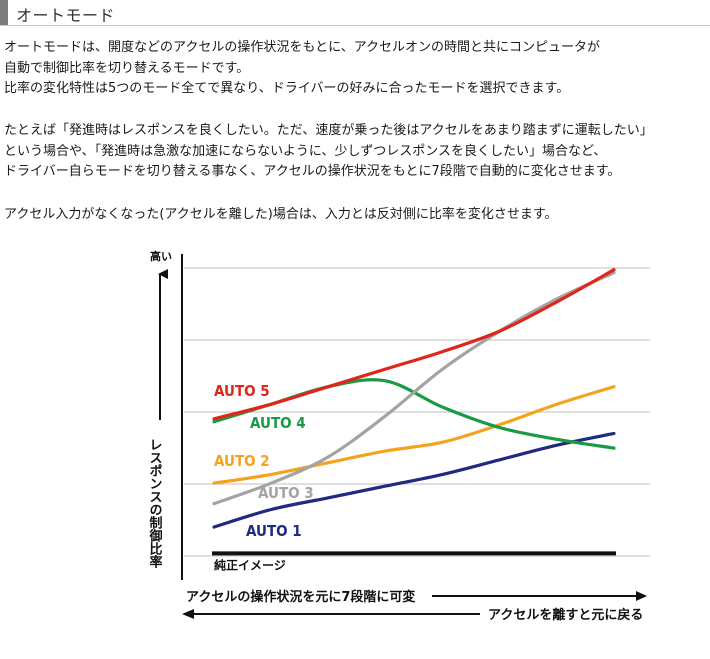 The height and width of the screenshot is (659, 710). What do you see at coordinates (188, 614) in the screenshot?
I see `x-axis-backward-arrowhead` at bounding box center [188, 614].